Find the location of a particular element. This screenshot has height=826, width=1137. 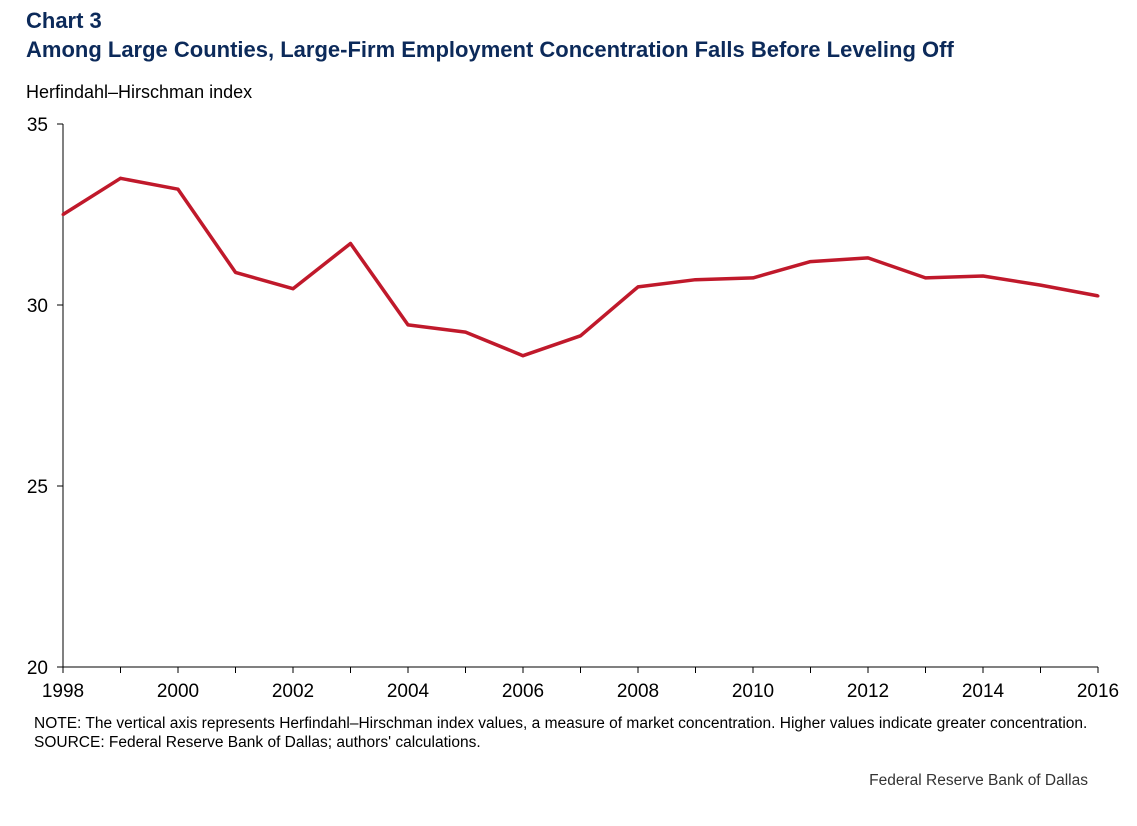

x-tick-label: 2014 is located at coordinates (983, 691).